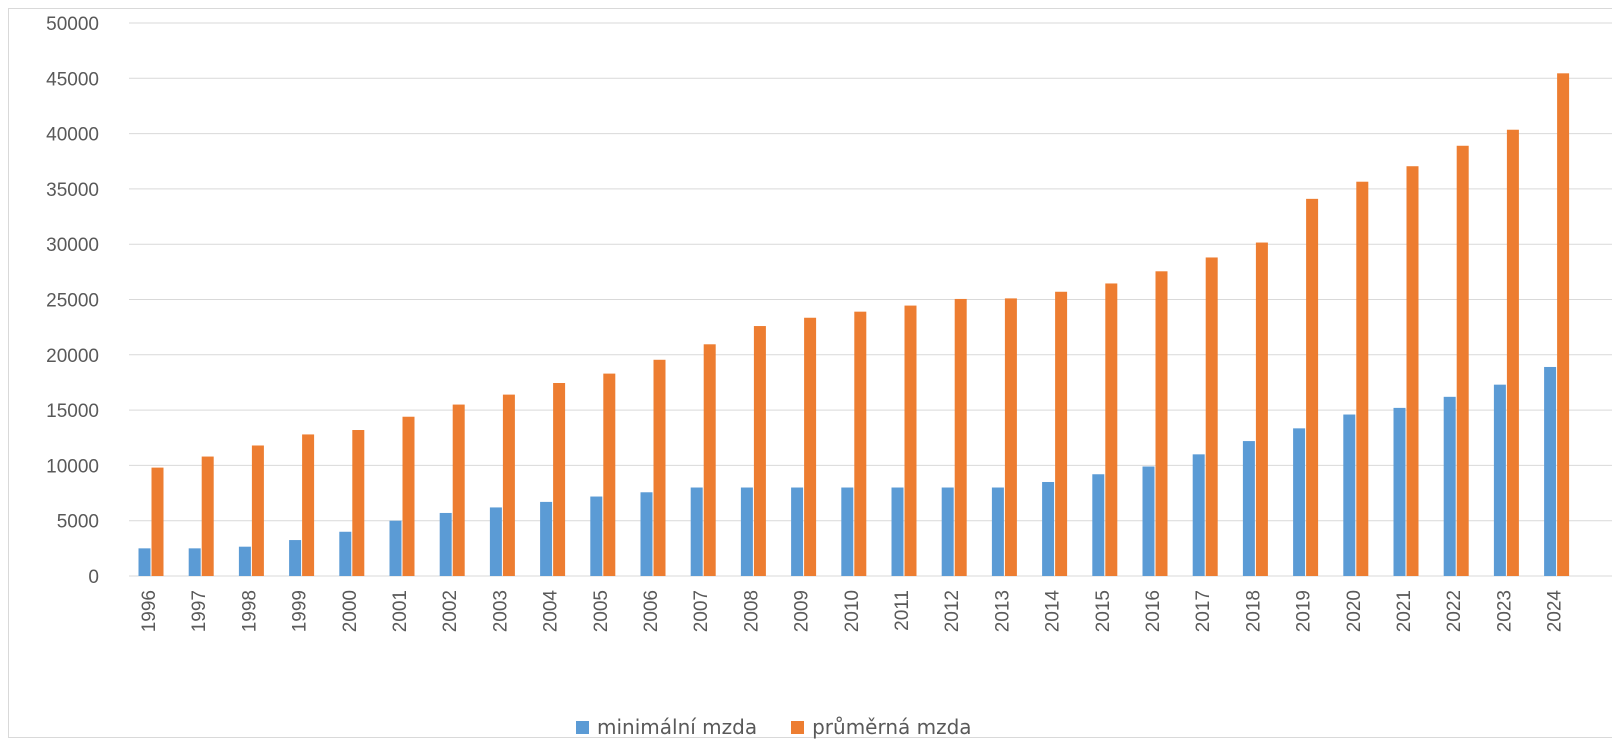 The width and height of the screenshot is (1612, 744). Describe the element at coordinates (1555, 611) in the screenshot. I see `x-tick-label-2024: 2024` at that location.